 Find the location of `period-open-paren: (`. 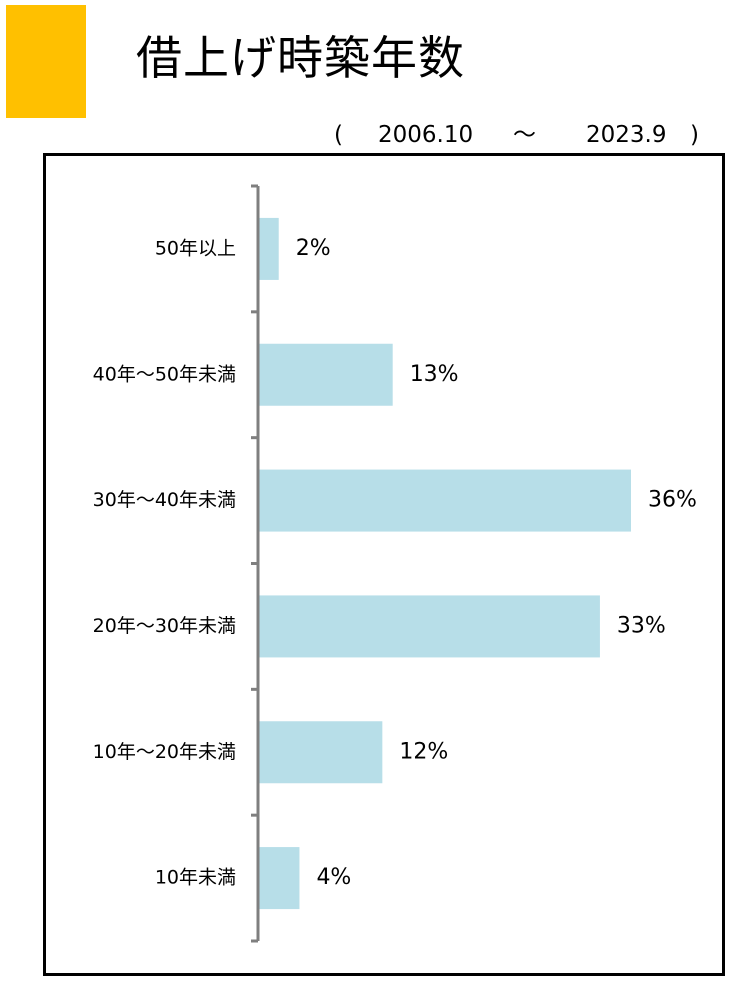

period-open-paren: ( is located at coordinates (338, 135).